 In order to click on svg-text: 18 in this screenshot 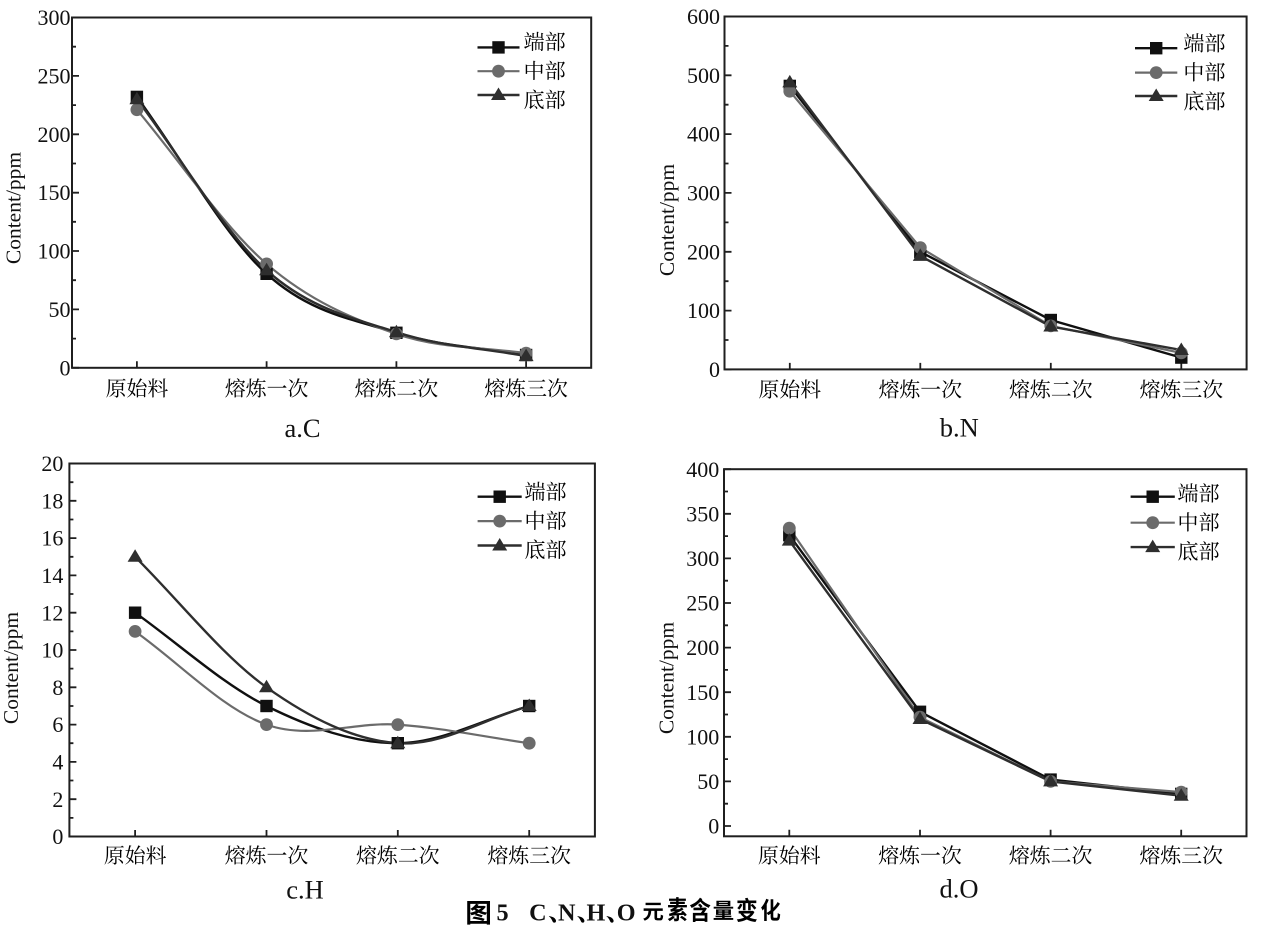, I will do `click(52, 500)`.